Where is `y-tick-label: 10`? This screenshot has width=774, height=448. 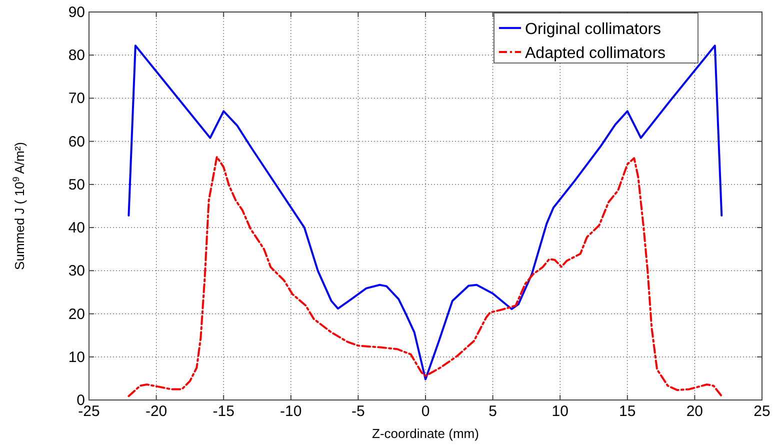 y-tick-label: 10 is located at coordinates (76, 357).